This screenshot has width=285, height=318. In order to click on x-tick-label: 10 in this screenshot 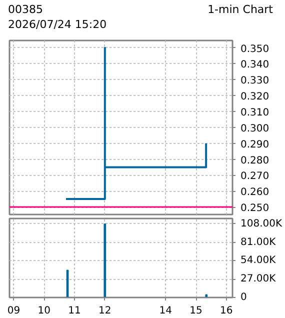, I will do `click(44, 311)`.